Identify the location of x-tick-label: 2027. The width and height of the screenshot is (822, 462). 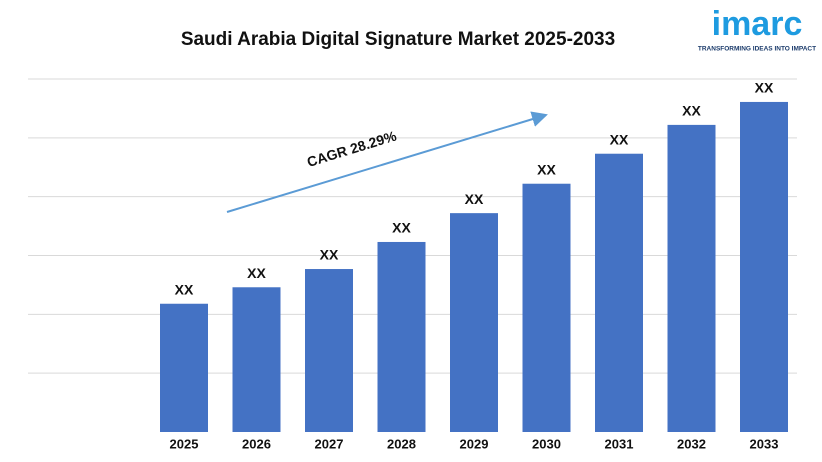
(329, 443).